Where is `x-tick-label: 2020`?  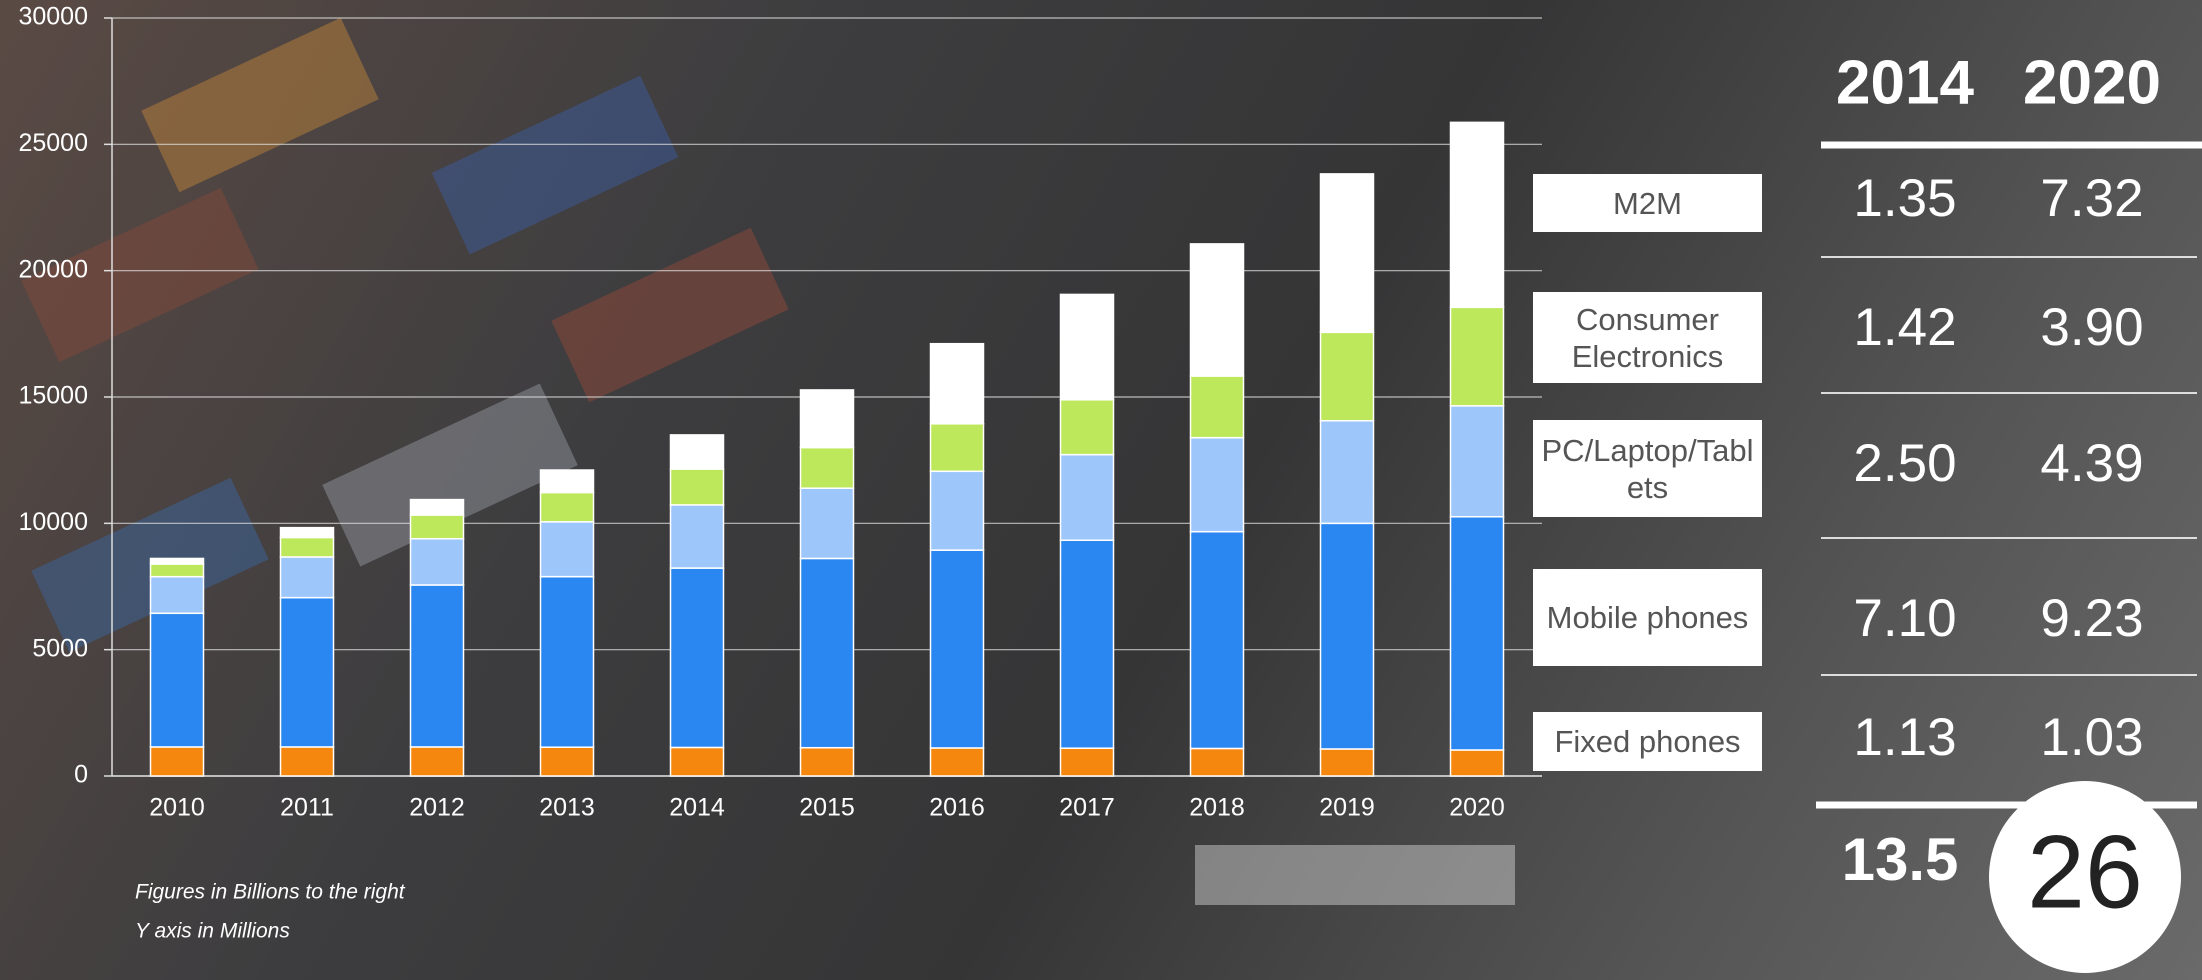
x-tick-label: 2020 is located at coordinates (1477, 808).